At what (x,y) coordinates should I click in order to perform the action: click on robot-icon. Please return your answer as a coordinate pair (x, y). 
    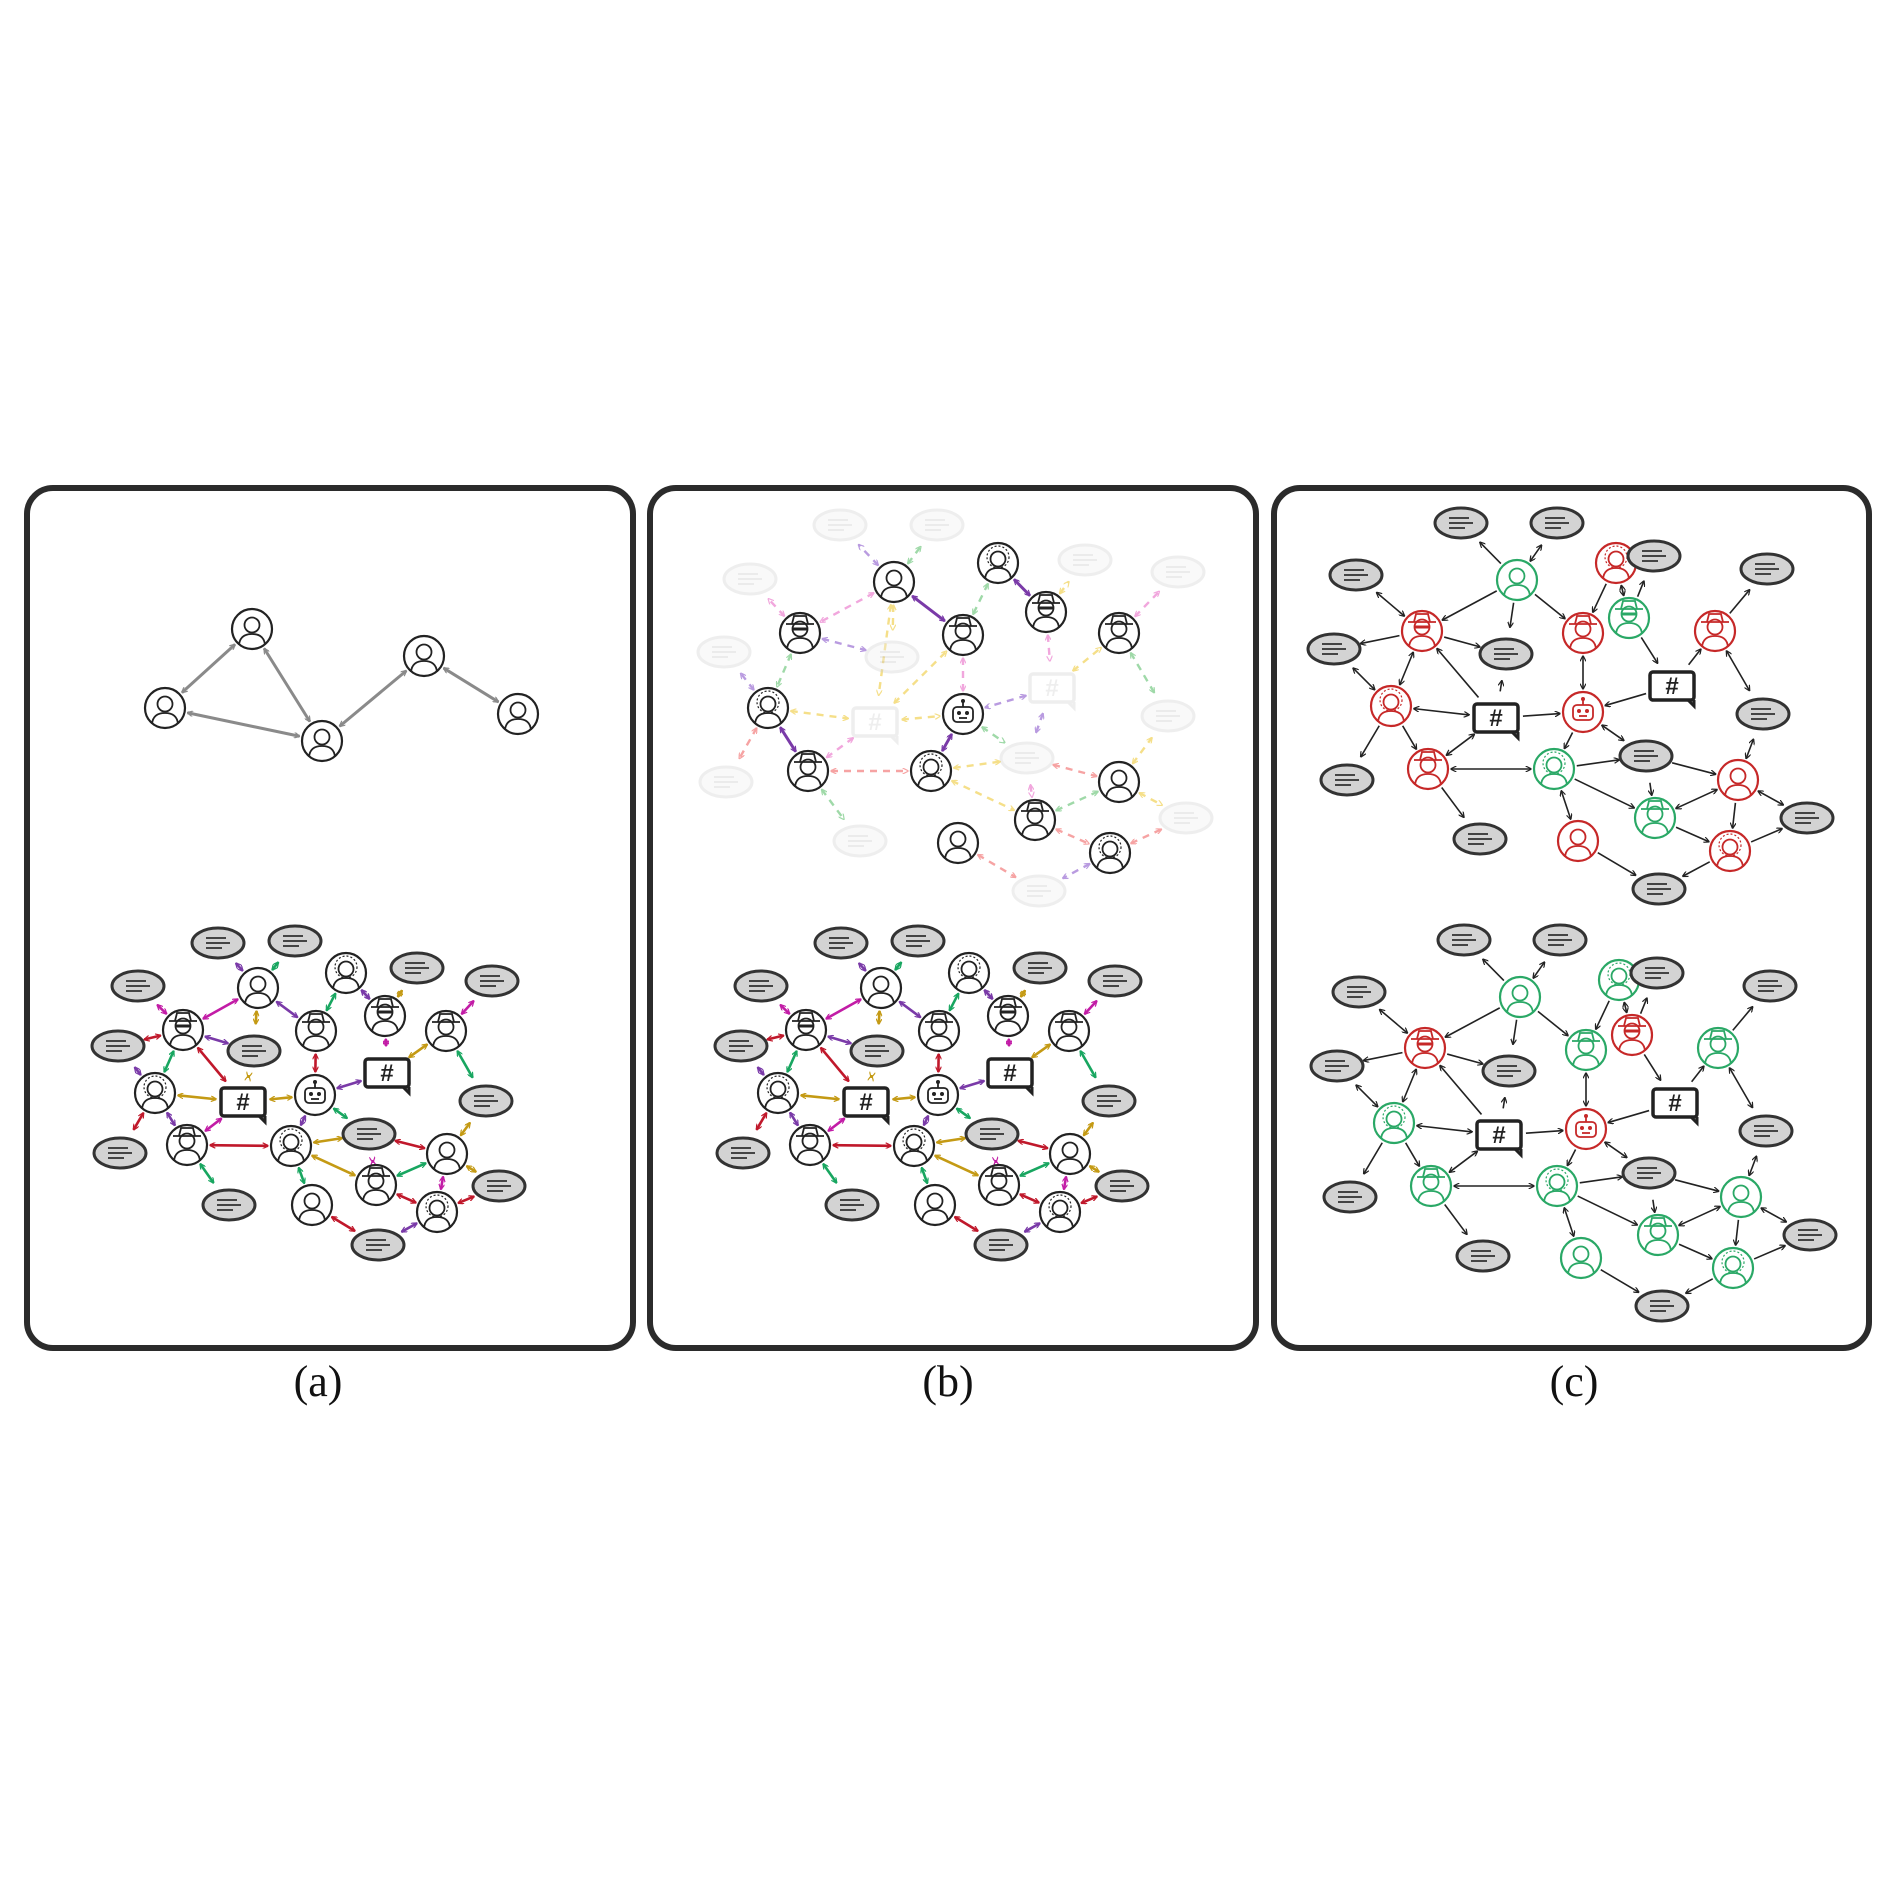
    Looking at the image, I should click on (963, 714).